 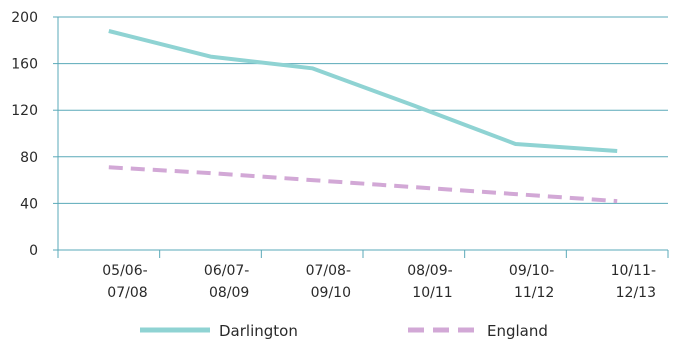 What do you see at coordinates (226, 282) in the screenshot?
I see `x-tick-label-1: 06/07-08/09` at bounding box center [226, 282].